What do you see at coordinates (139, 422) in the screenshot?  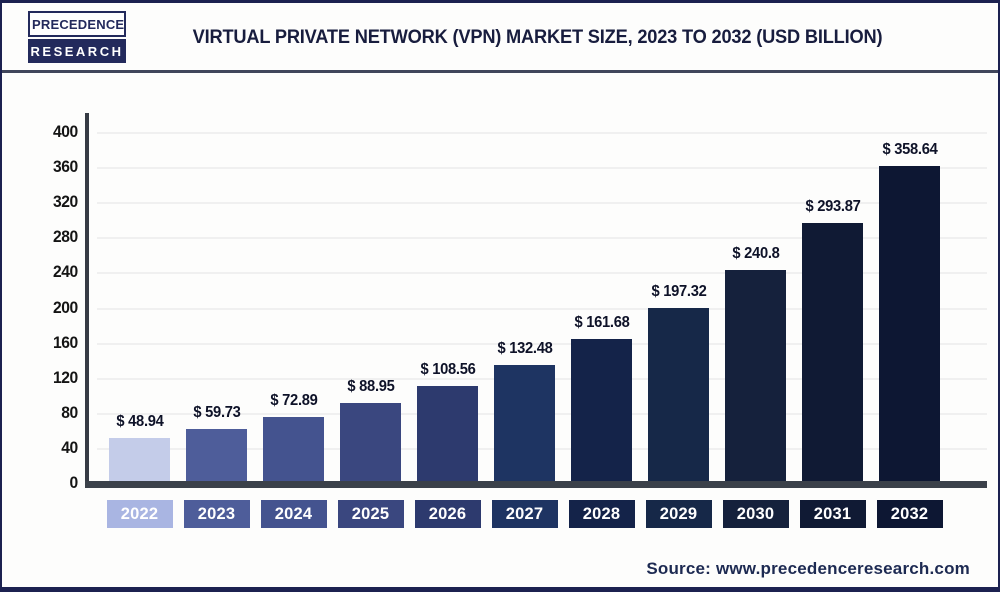 I see `bar-value-label: $ 48.94` at bounding box center [139, 422].